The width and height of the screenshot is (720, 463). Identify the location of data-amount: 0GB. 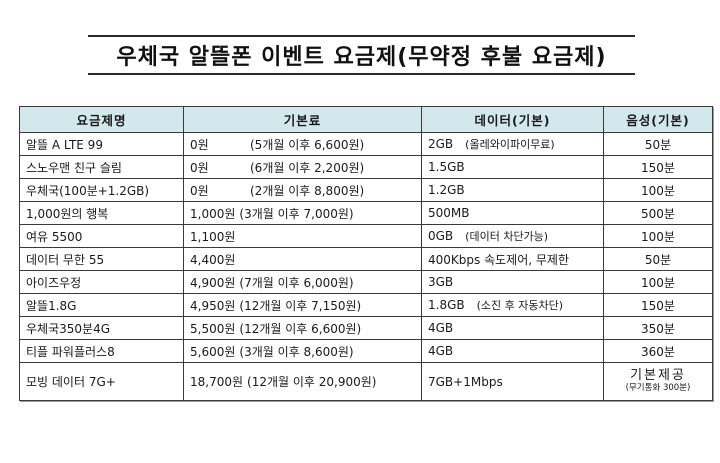
(441, 236).